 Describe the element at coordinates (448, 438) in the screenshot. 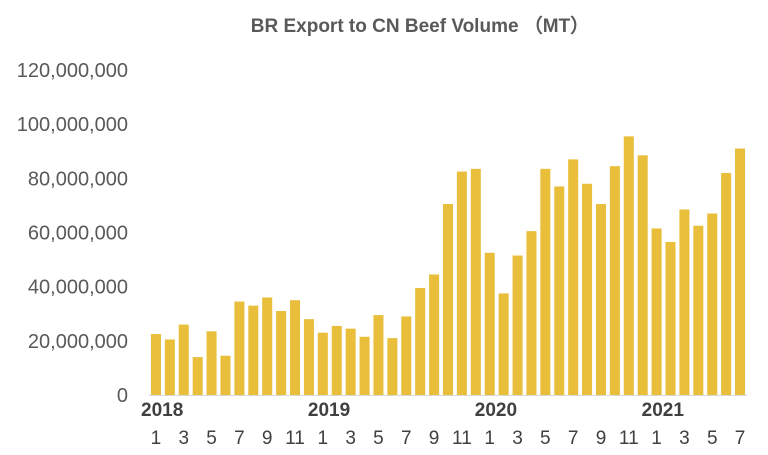

I see `x-axis-ticks: 1 3 5 7 9 11 1 3 5 7 9 11 1 3 5 7 9 11 1 3 5 7` at that location.